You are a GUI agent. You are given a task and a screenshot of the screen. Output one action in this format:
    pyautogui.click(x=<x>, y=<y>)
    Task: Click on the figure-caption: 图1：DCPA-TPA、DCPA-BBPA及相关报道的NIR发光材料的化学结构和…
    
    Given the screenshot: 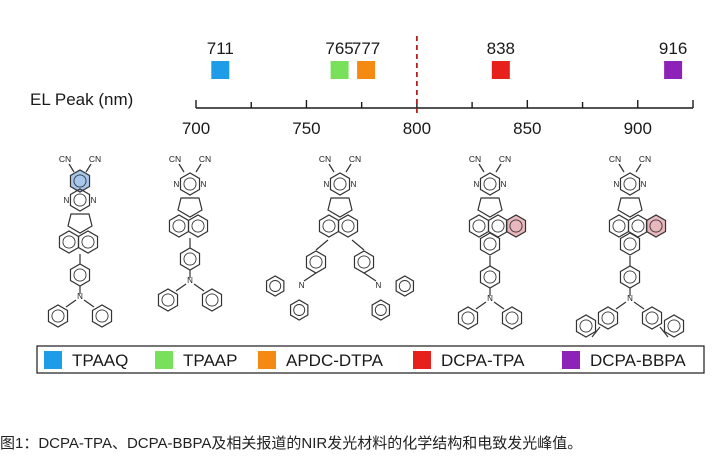 What is the action you would take?
    pyautogui.click(x=291, y=443)
    